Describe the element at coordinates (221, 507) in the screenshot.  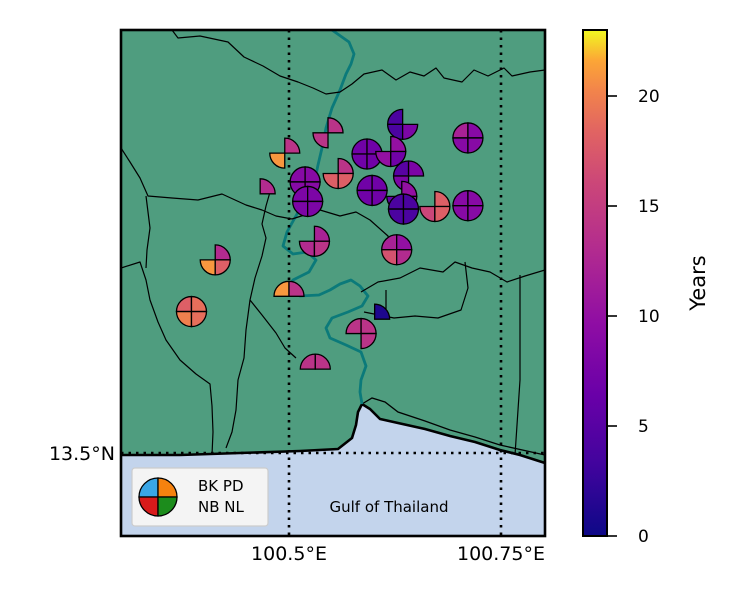
I see `legend-line2: NB NL` at that location.